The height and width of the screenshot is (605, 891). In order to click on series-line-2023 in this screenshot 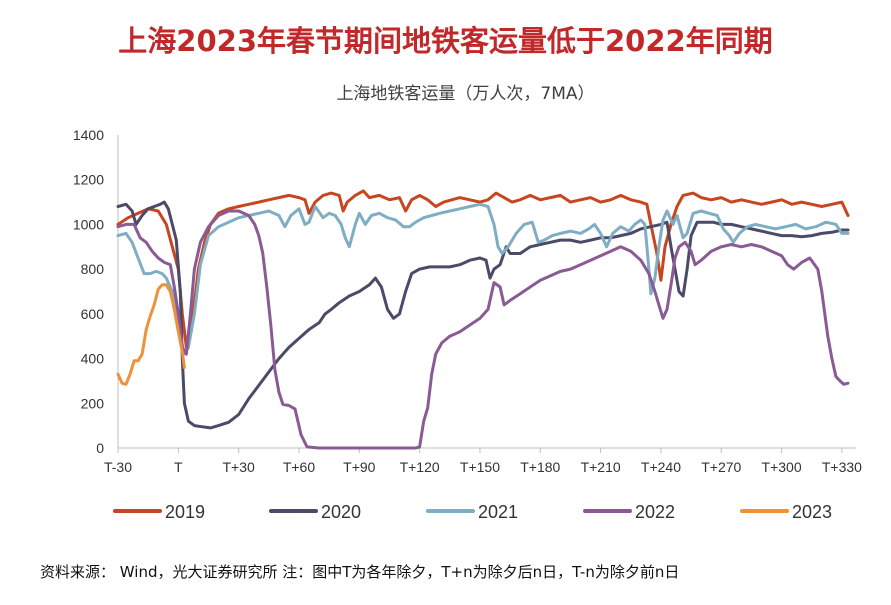, I will do `click(151, 334)`.